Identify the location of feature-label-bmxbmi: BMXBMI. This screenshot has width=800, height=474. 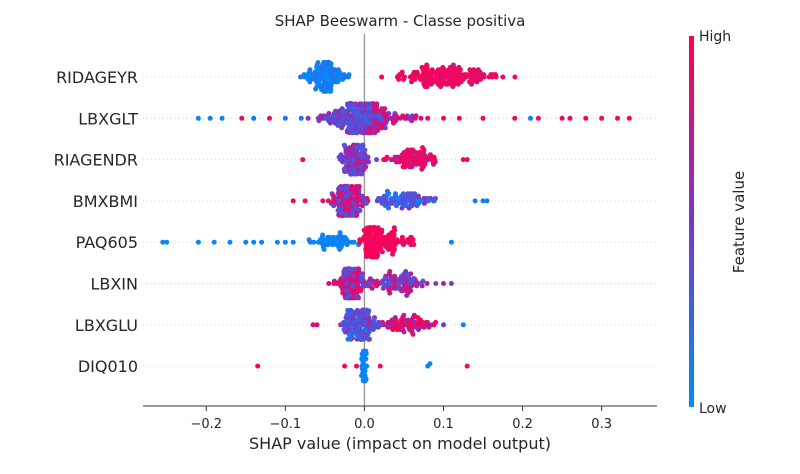
(105, 201).